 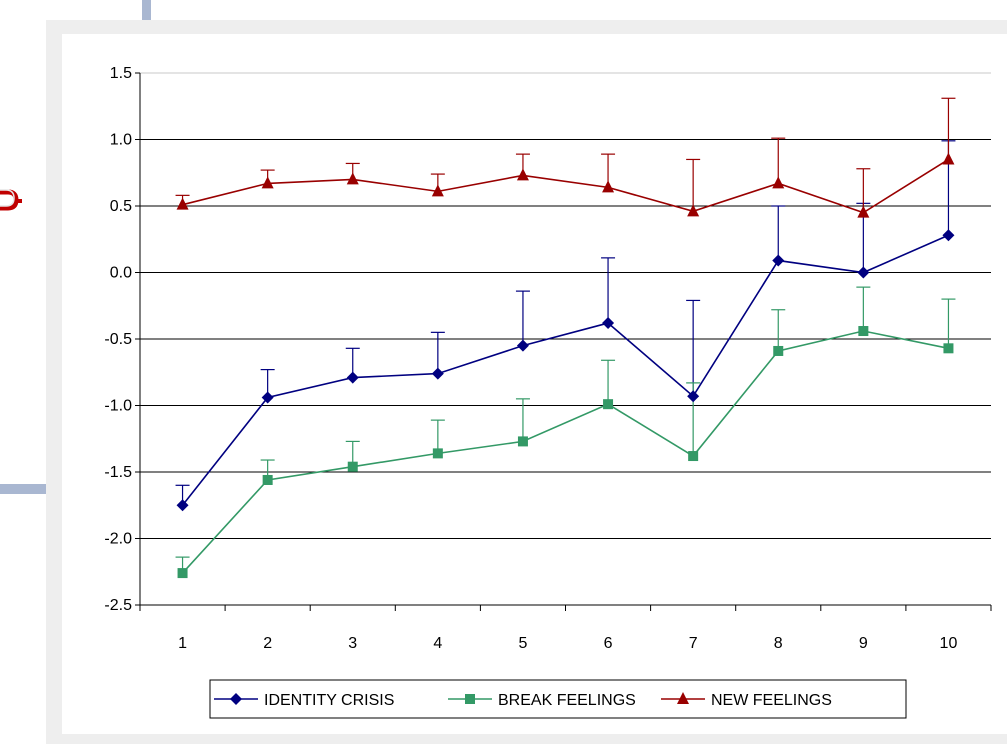 I want to click on x-tick-label: 10, so click(x=949, y=643).